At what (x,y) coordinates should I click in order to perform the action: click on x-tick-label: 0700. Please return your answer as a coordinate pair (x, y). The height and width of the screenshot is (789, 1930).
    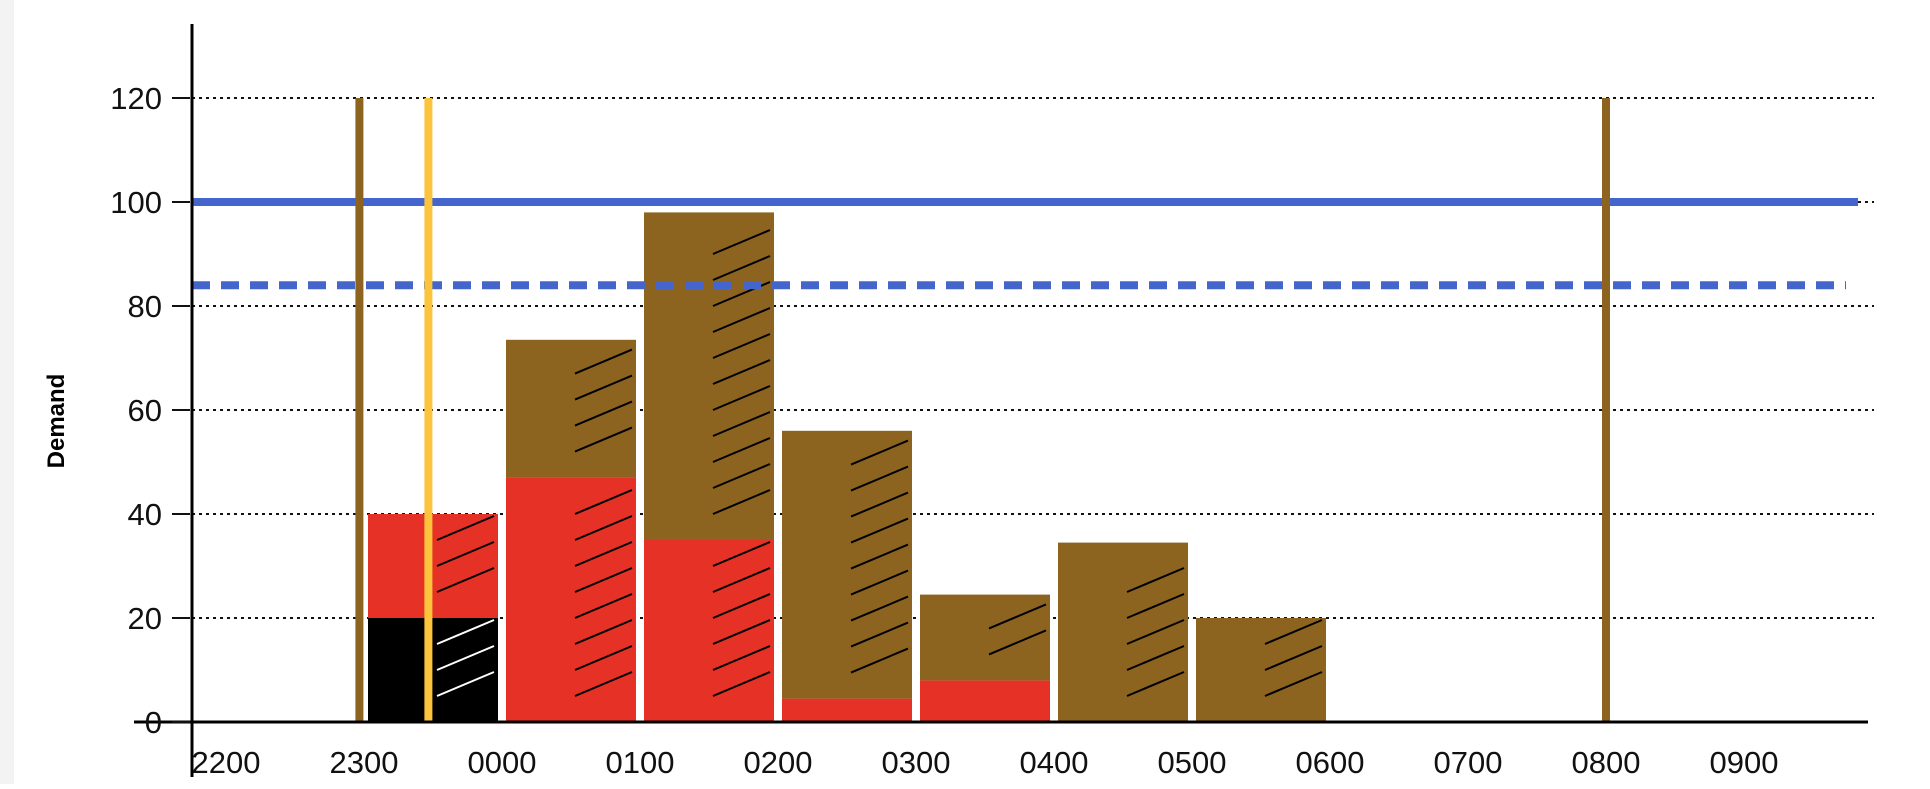
    Looking at the image, I should click on (1468, 762).